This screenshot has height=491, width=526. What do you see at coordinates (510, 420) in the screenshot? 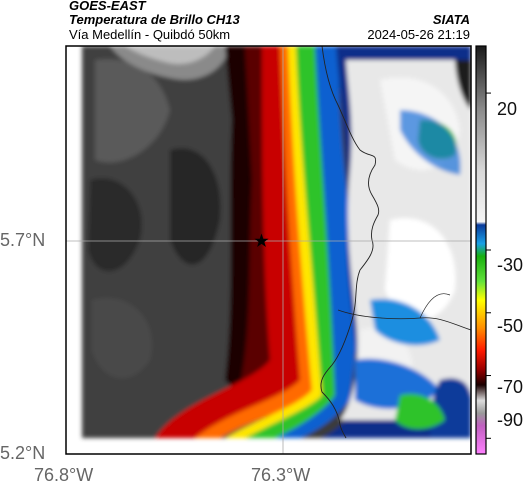
I see `colorbar-label-m90: -90` at bounding box center [510, 420].